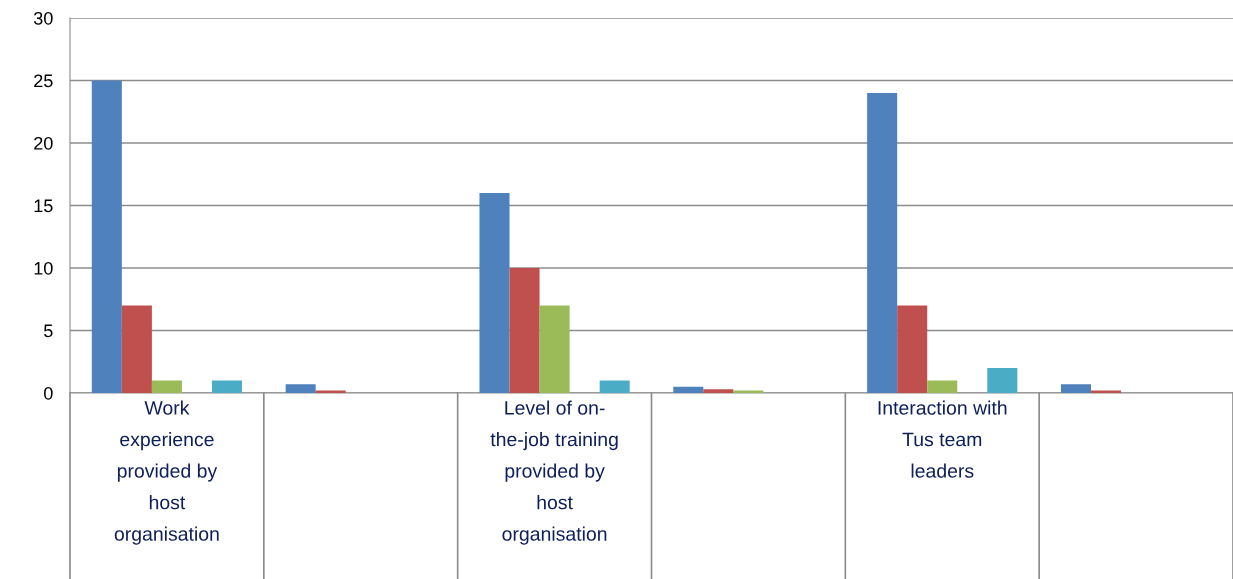 Image resolution: width=1233 pixels, height=579 pixels. Describe the element at coordinates (43, 143) in the screenshot. I see `y-tick-label: 20` at that location.